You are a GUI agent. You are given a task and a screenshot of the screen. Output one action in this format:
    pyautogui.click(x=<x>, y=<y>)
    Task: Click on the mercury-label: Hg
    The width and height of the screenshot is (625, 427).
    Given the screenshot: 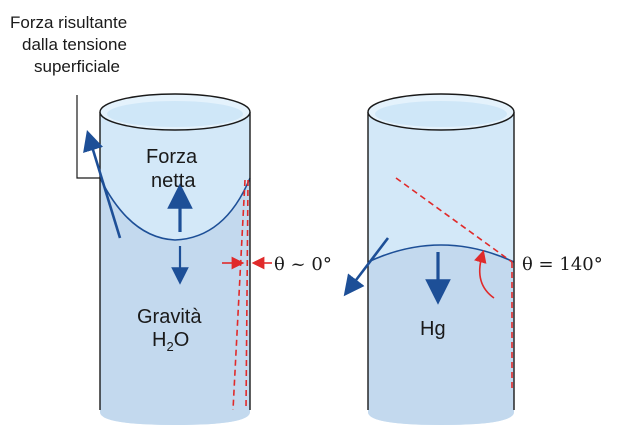 What is the action you would take?
    pyautogui.click(x=433, y=329)
    